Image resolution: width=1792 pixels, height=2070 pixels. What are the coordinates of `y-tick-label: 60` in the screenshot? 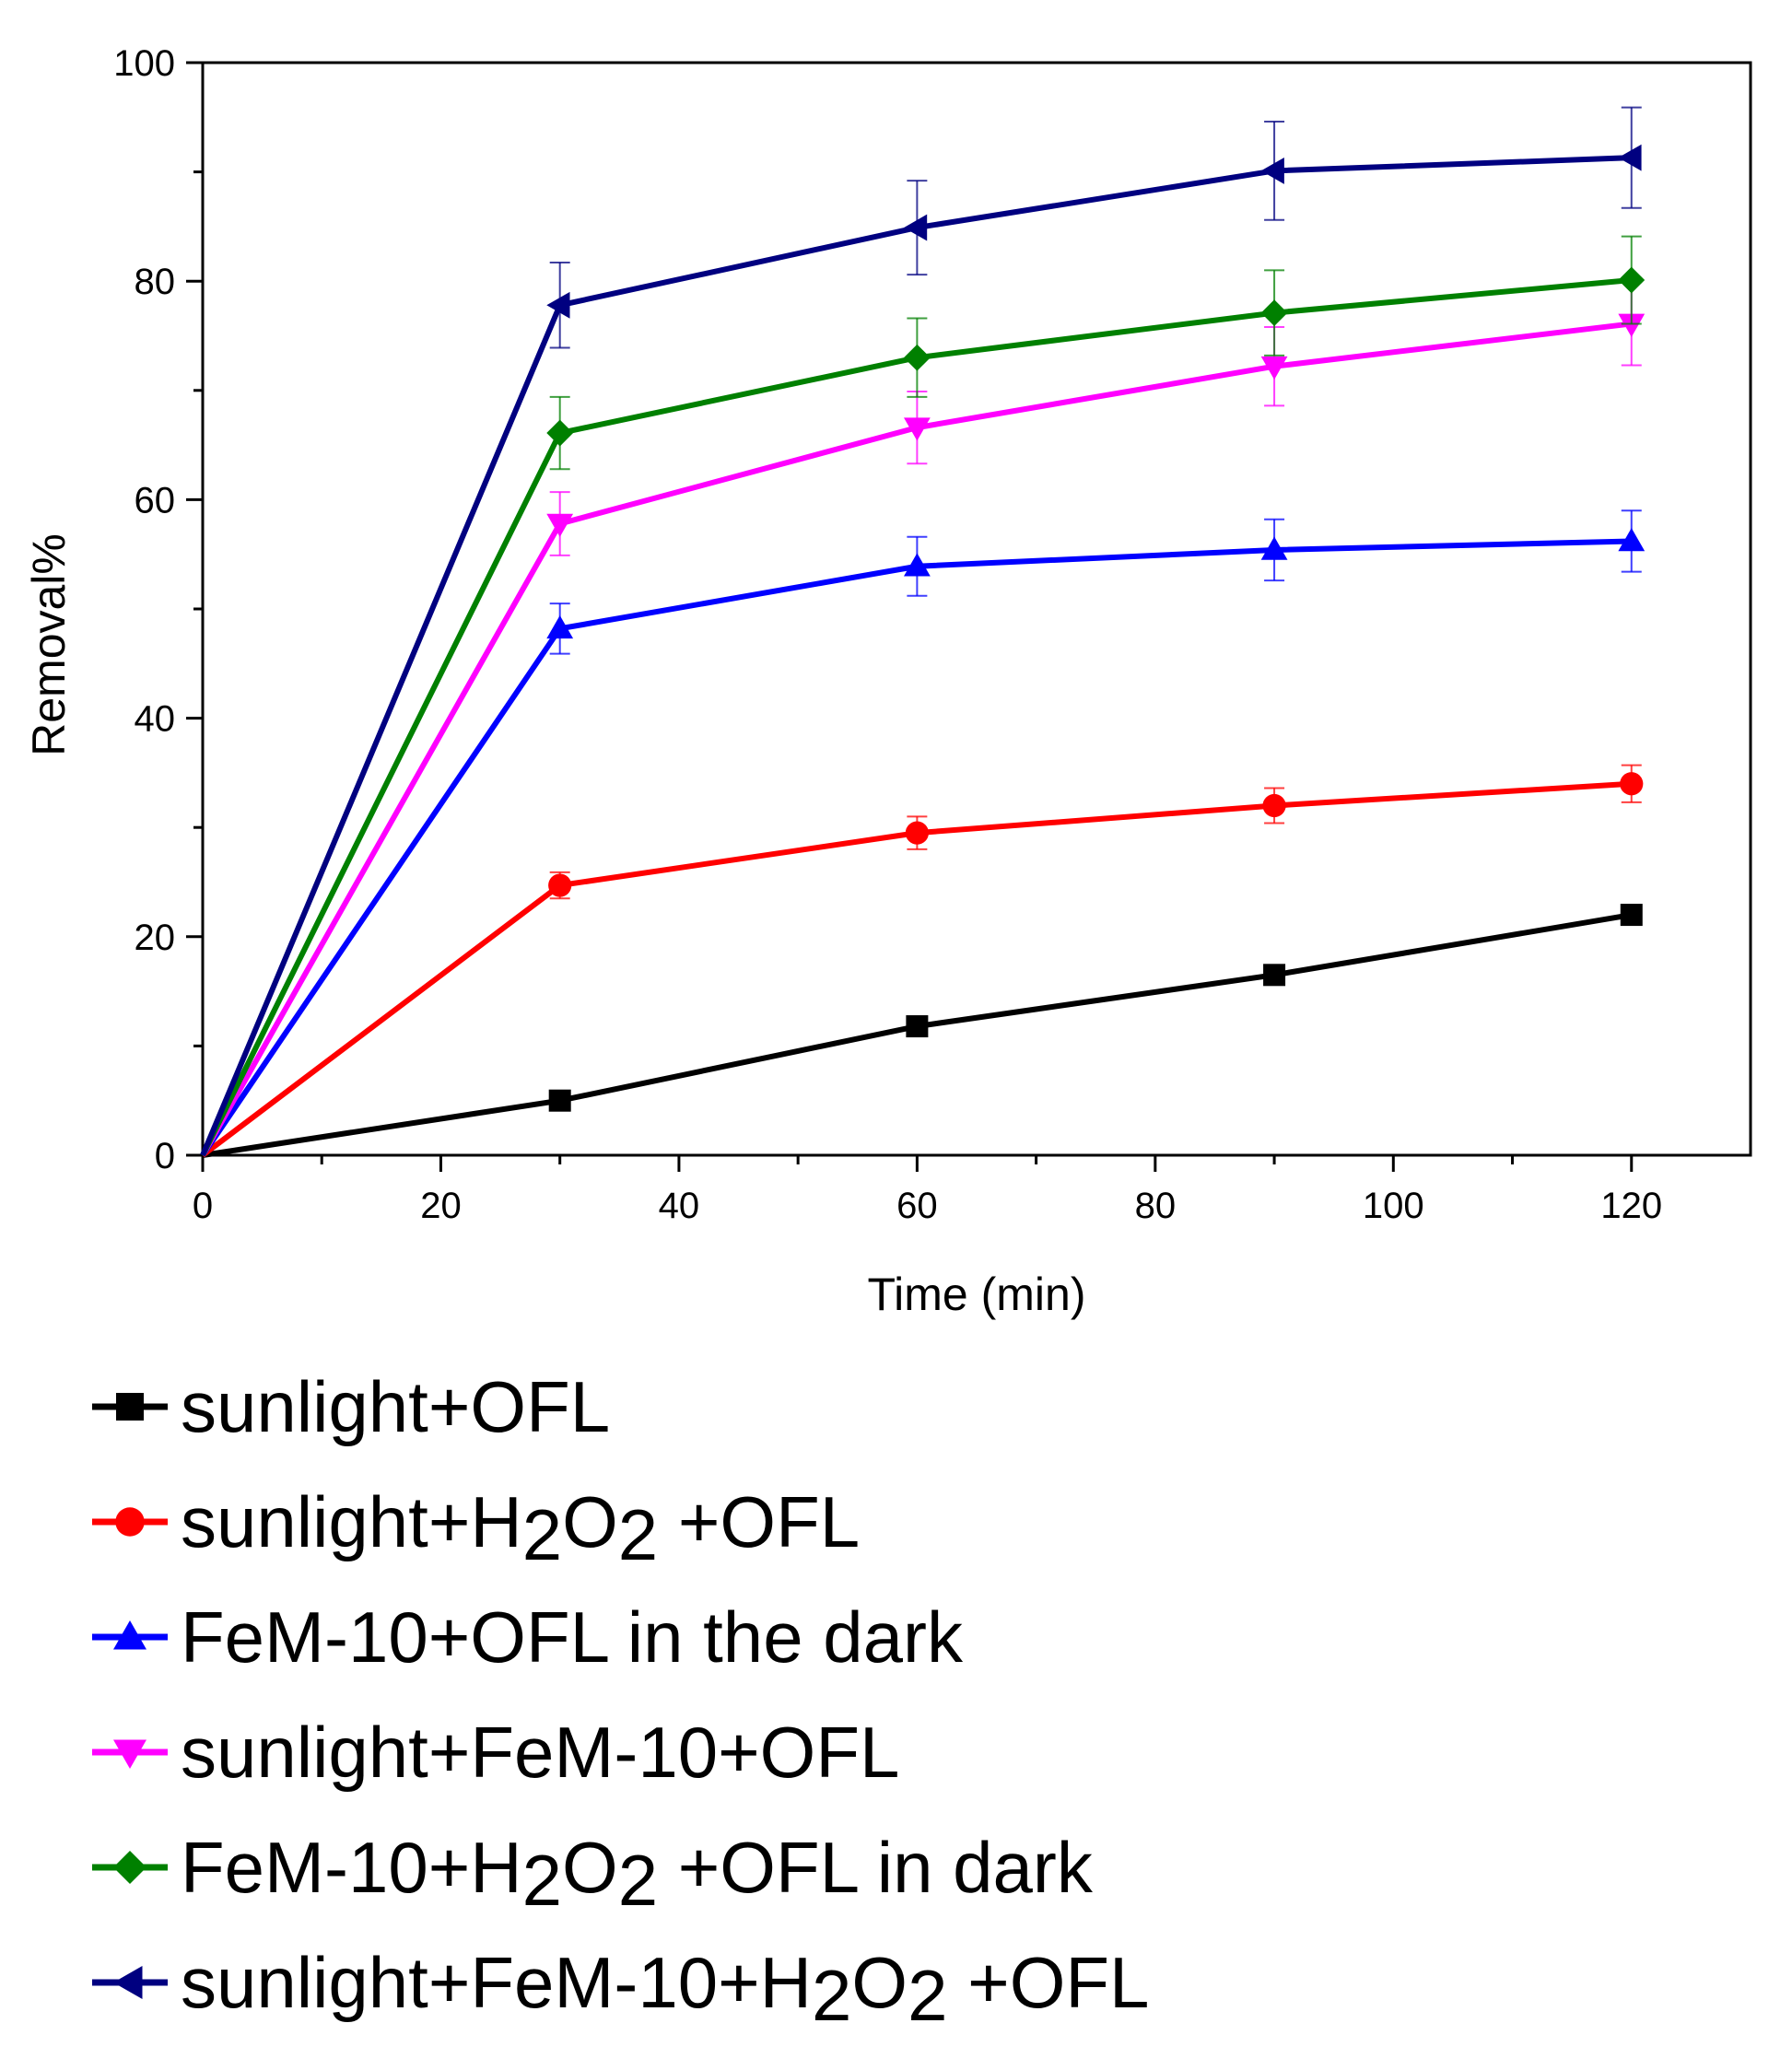 It's located at (155, 500).